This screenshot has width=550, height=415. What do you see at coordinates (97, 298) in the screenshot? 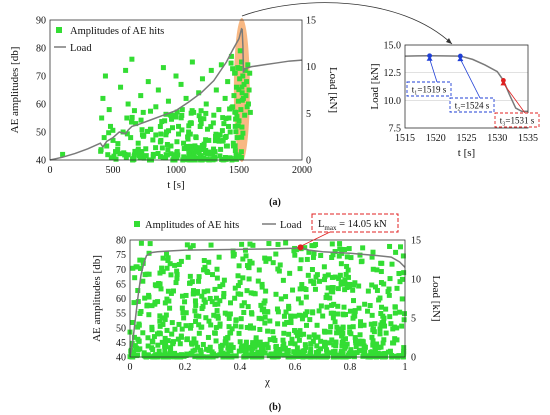
I see `y-axis-label: AE amplitudes [db]` at bounding box center [97, 298].